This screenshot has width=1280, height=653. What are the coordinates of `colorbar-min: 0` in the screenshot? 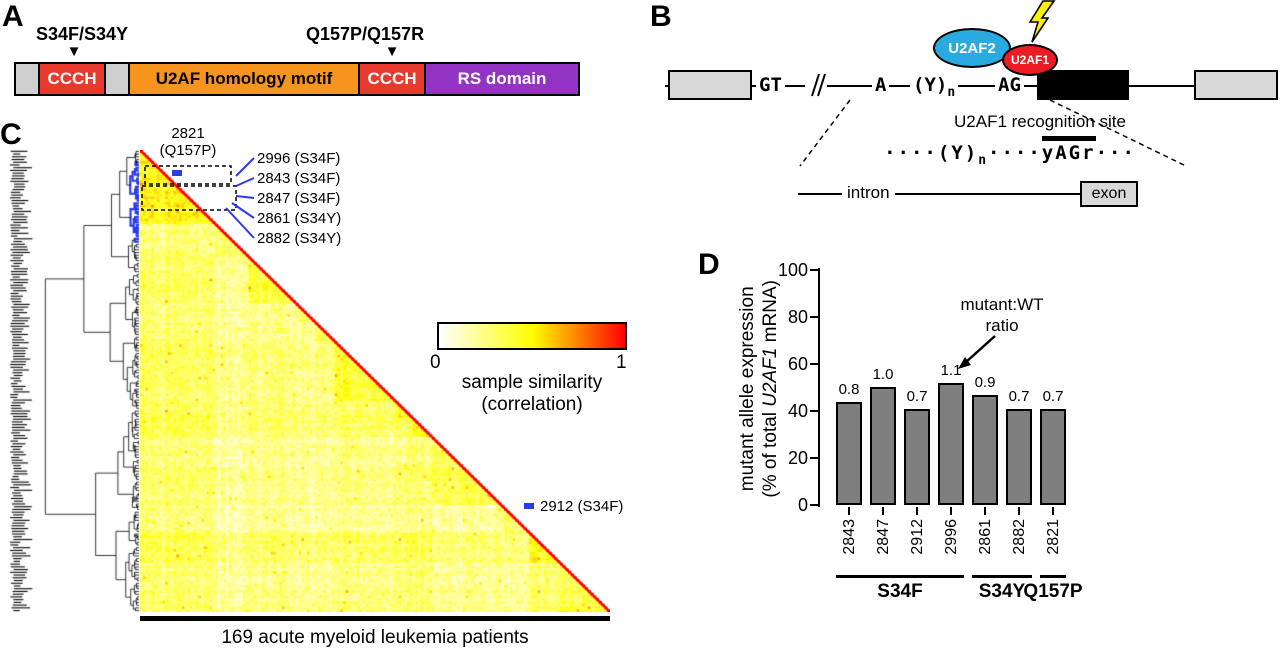 It's located at (435, 362).